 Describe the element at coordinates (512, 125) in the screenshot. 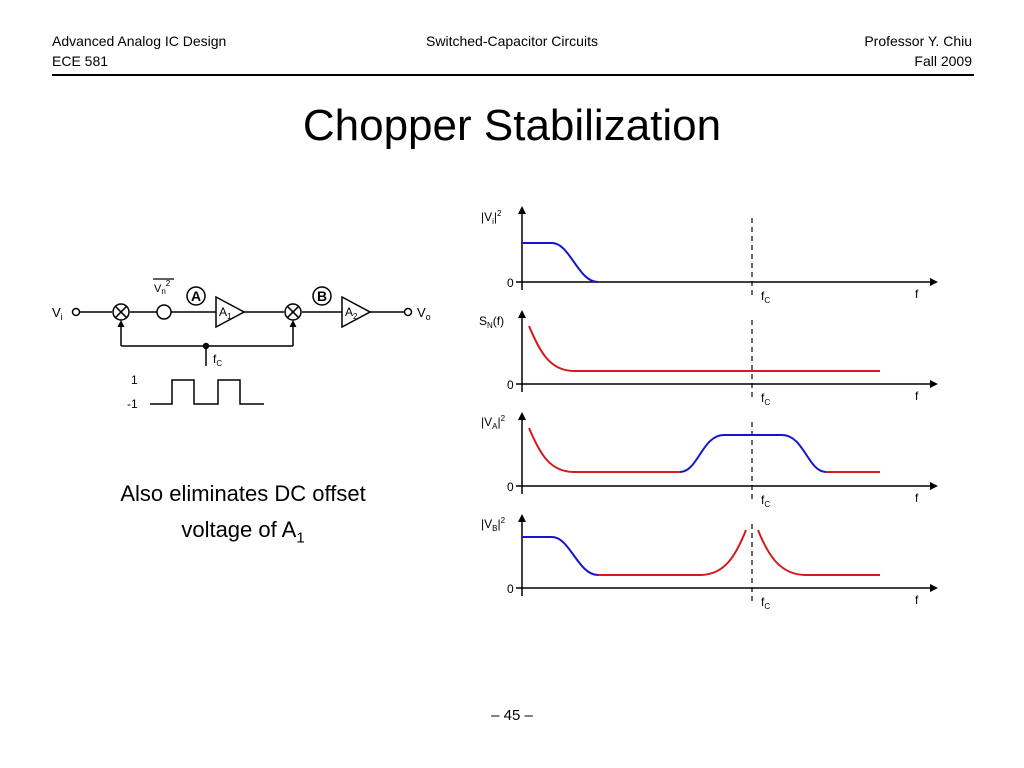

I see `slide-title: Chopper Stabilization` at that location.